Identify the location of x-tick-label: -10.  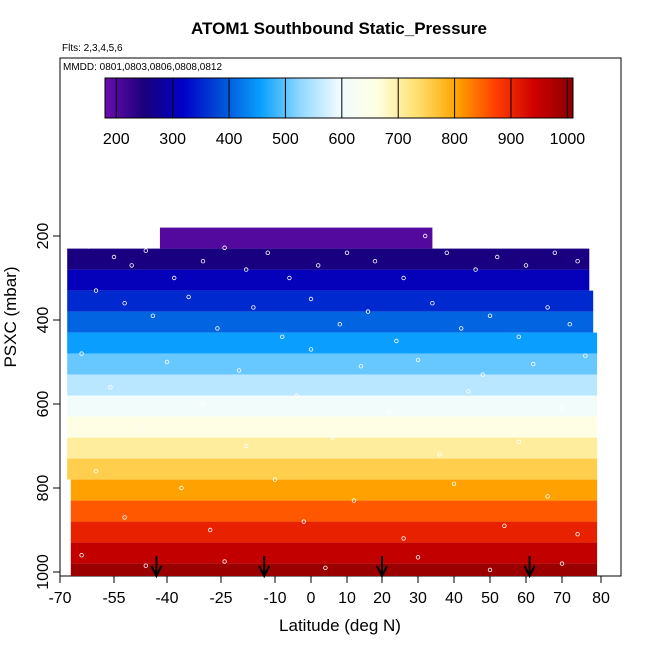
(274, 598).